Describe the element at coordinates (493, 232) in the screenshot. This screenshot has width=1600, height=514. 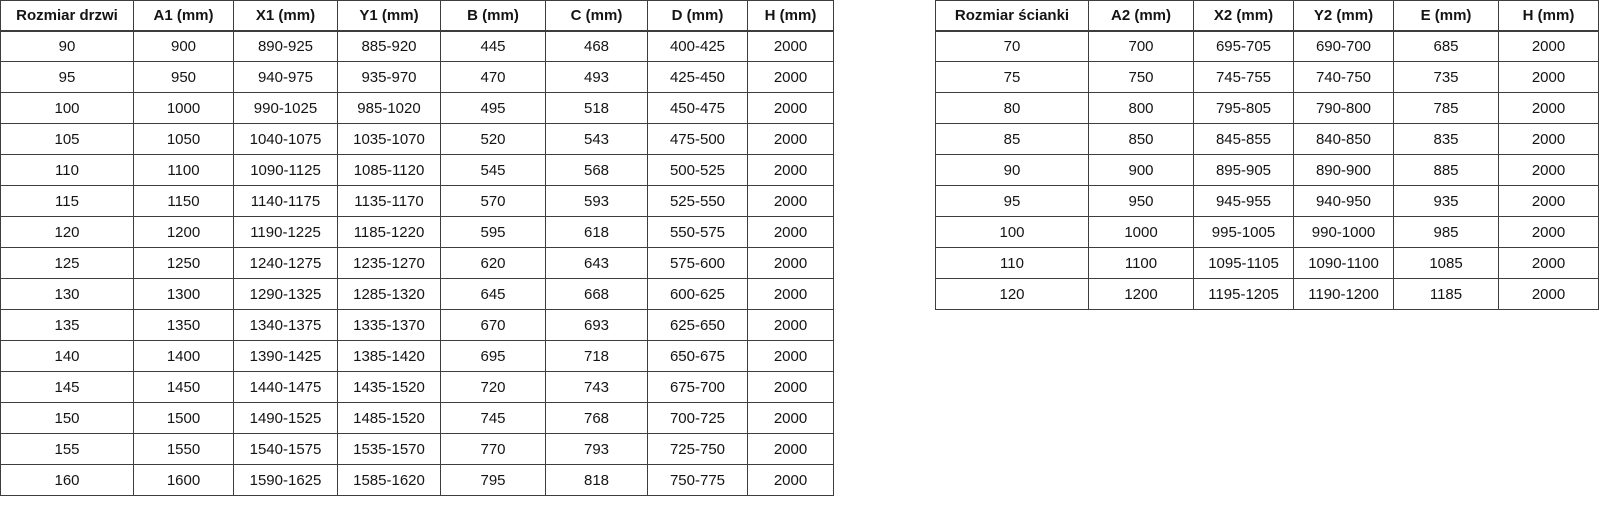
I see `table-cell: 595` at that location.